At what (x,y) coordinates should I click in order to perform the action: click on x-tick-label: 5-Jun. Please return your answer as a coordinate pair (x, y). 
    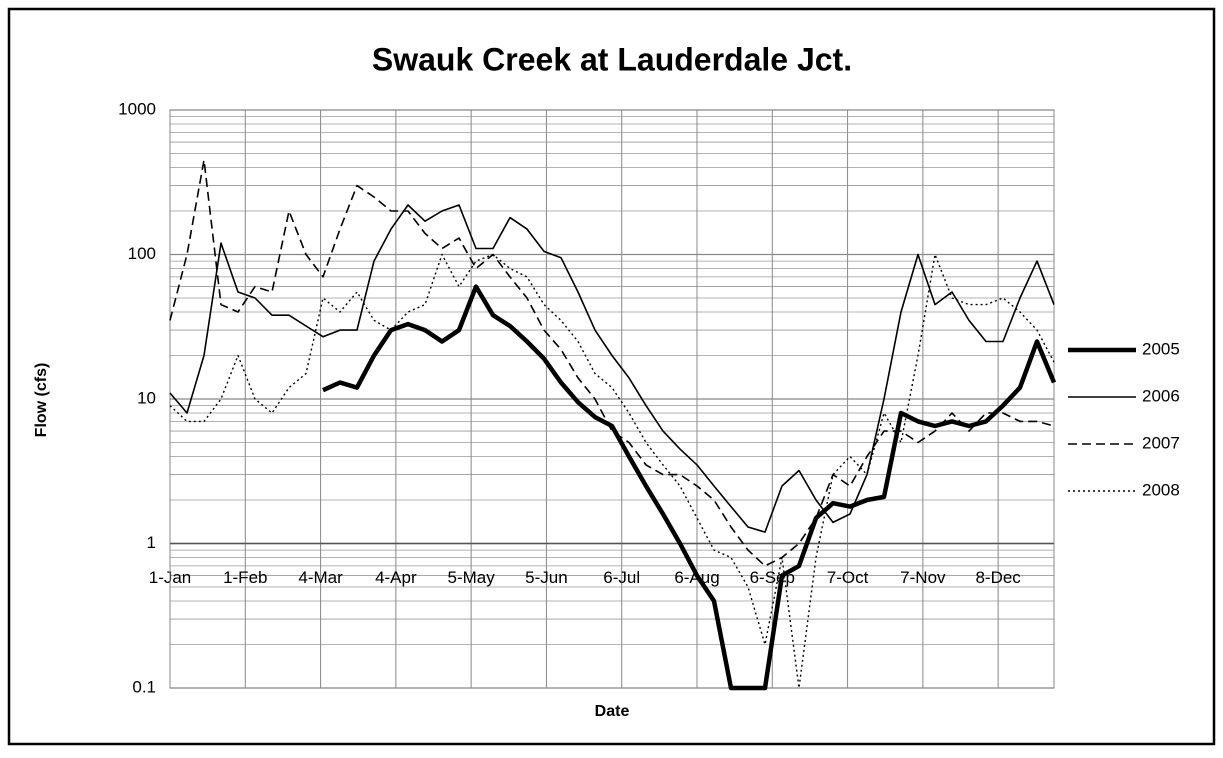
    Looking at the image, I should click on (546, 577).